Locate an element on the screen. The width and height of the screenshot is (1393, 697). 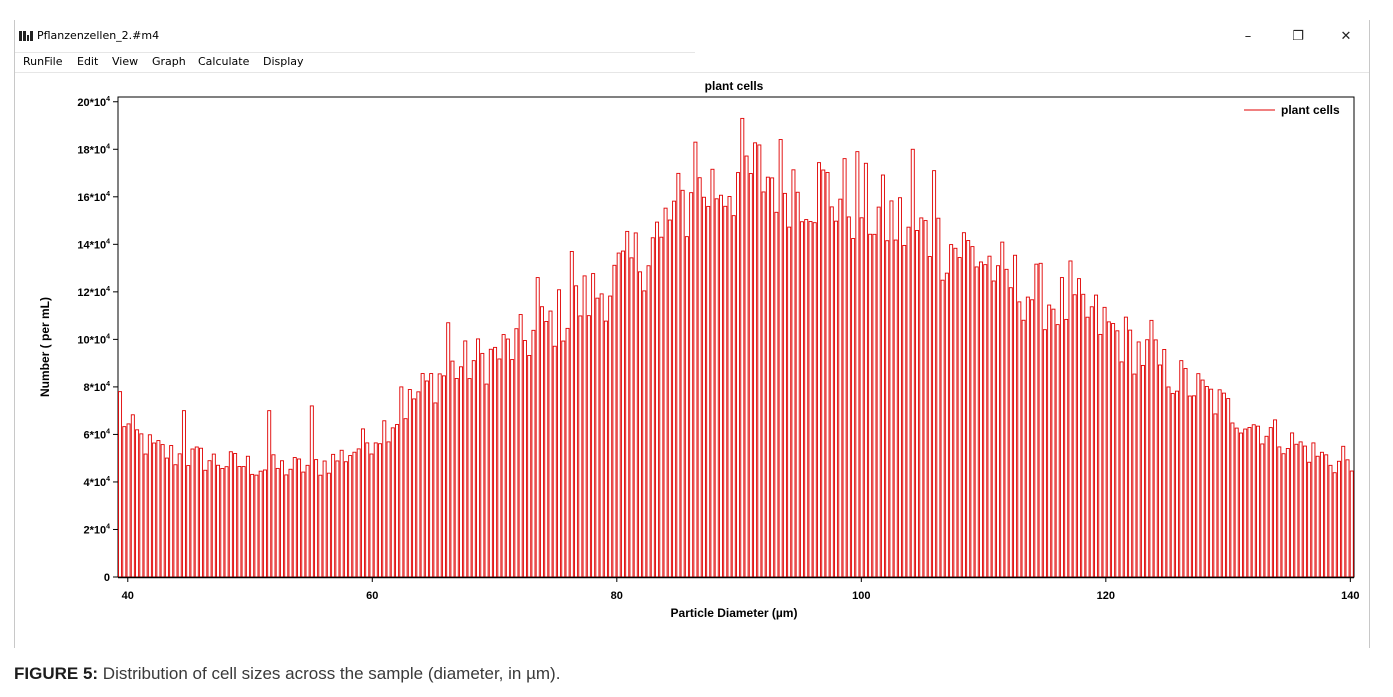
x-tick-label: 80 is located at coordinates (617, 596).